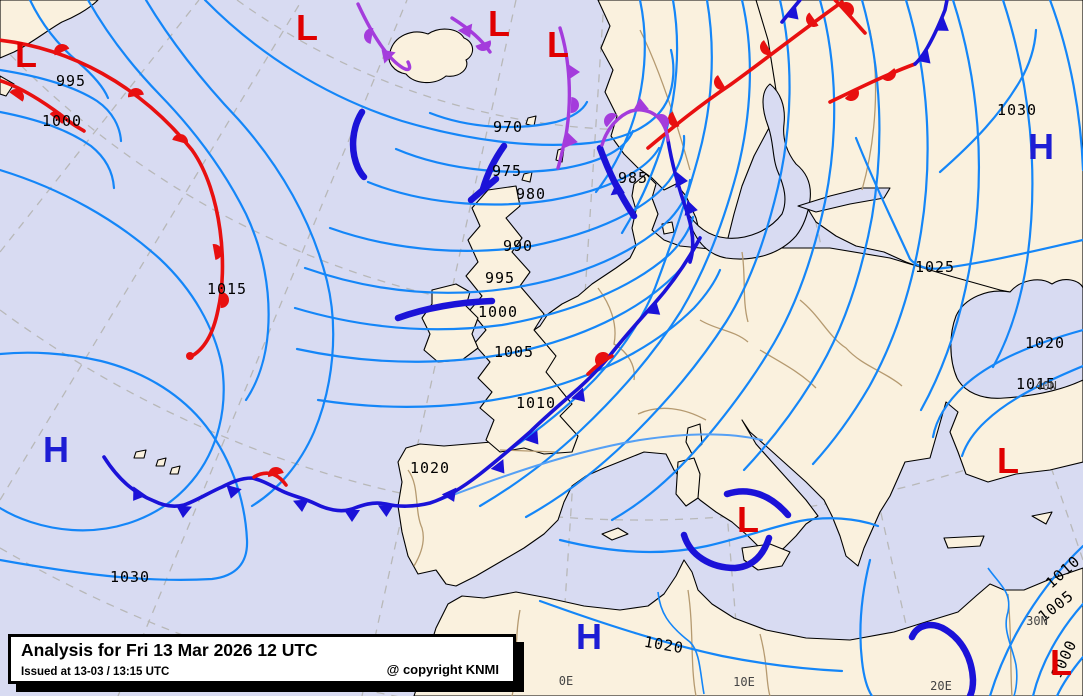 This screenshot has width=1083, height=696. What do you see at coordinates (566, 681) in the screenshot?
I see `graticule-label: 0E` at bounding box center [566, 681].